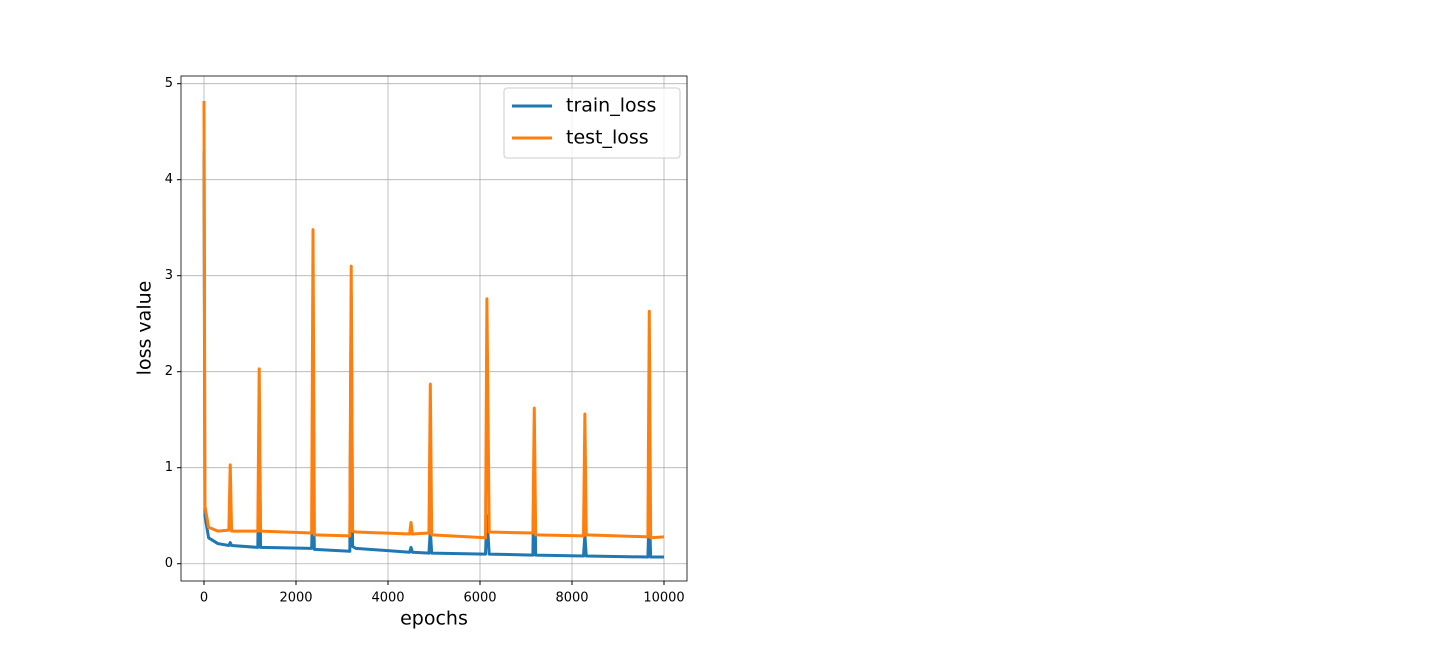 This screenshot has width=1440, height=652. What do you see at coordinates (169, 563) in the screenshot?
I see `y-tick-label: 0` at bounding box center [169, 563].